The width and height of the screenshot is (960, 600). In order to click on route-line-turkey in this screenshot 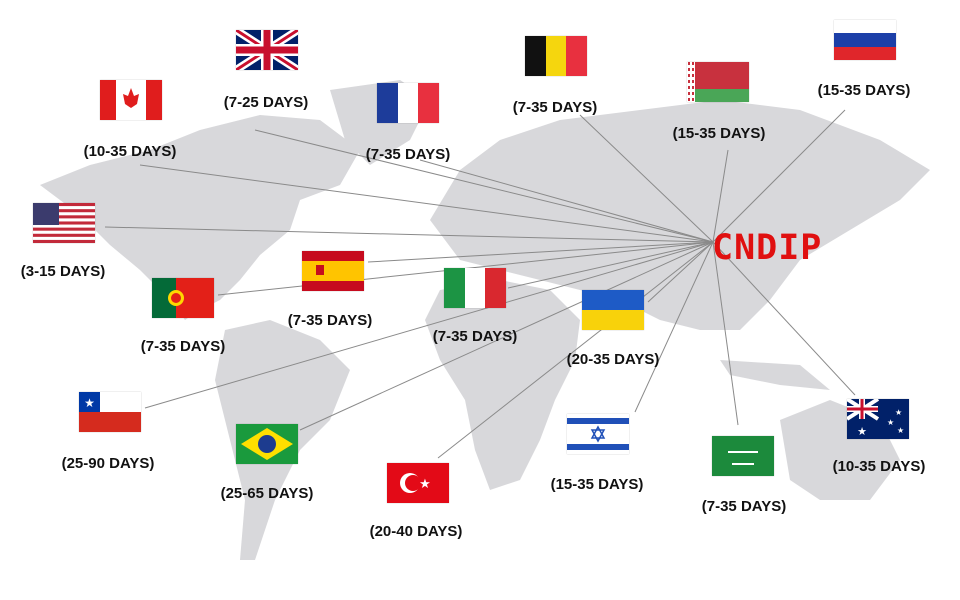, I will do `click(575, 350)`.